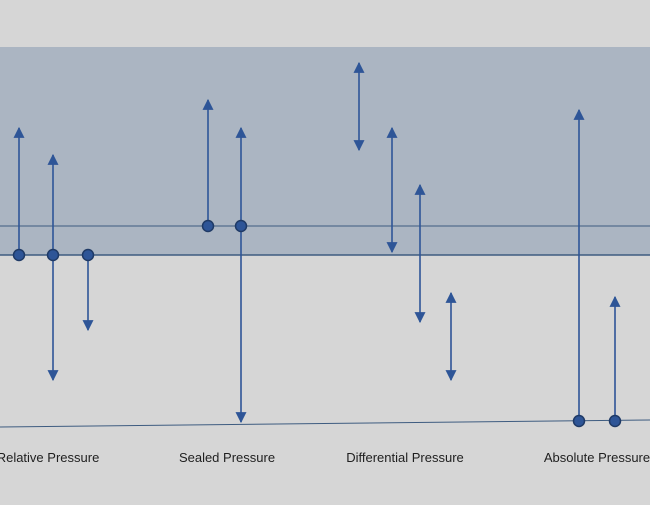  Describe the element at coordinates (596, 457) in the screenshot. I see `absolute-pressure-label: Absolute Pressure` at that location.